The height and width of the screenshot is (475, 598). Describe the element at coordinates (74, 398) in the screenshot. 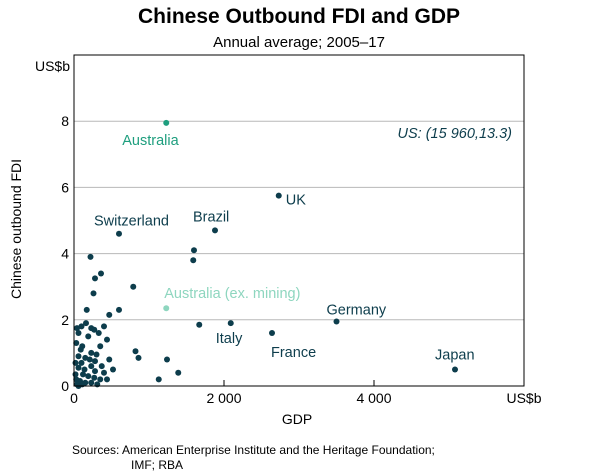

I see `x-tick-label: 0` at that location.